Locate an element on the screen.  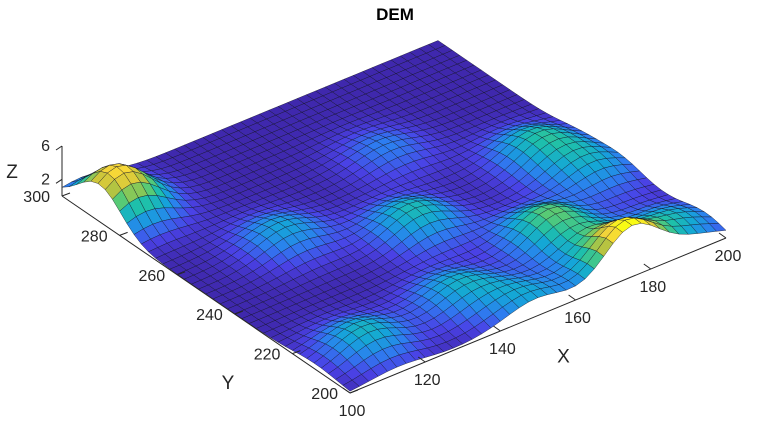
chart-title: DEM is located at coordinates (395, 14).